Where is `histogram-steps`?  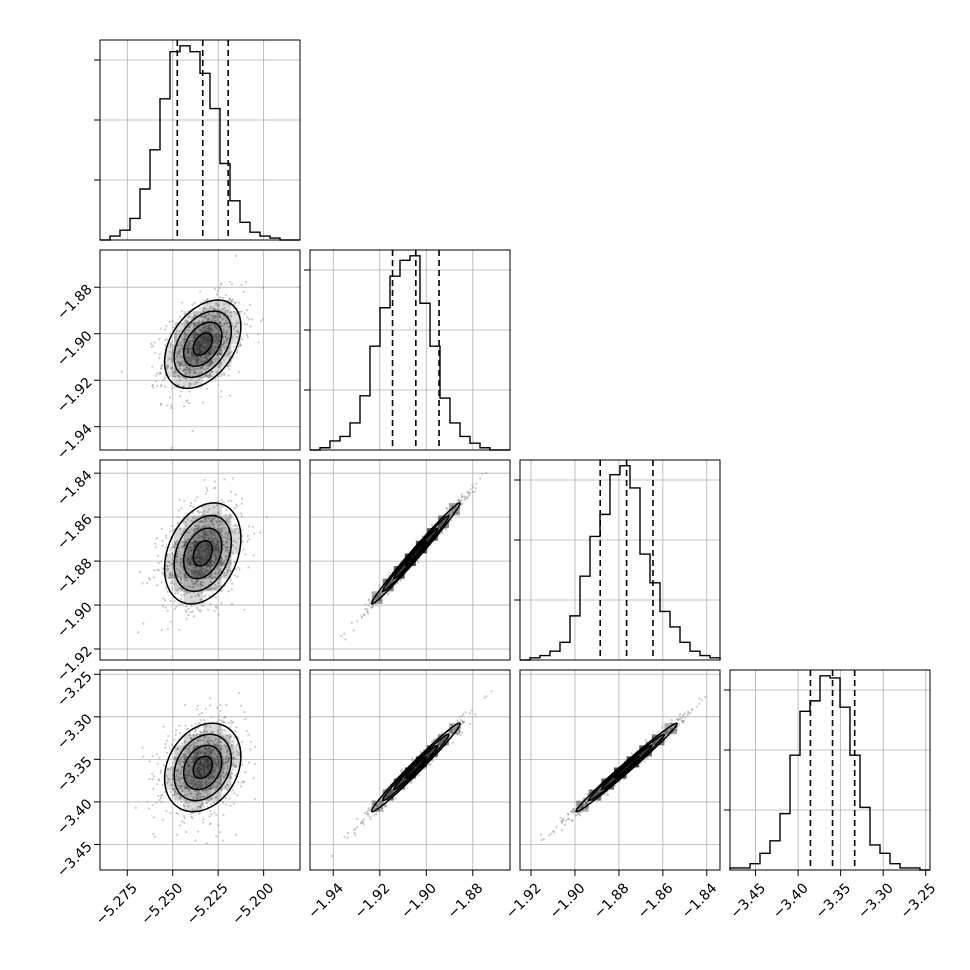
histogram-steps is located at coordinates (410, 353).